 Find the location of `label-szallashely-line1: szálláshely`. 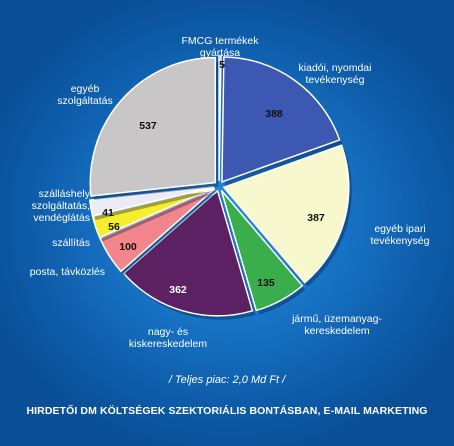

label-szallashely-line1: szálláshely is located at coordinates (64, 194).